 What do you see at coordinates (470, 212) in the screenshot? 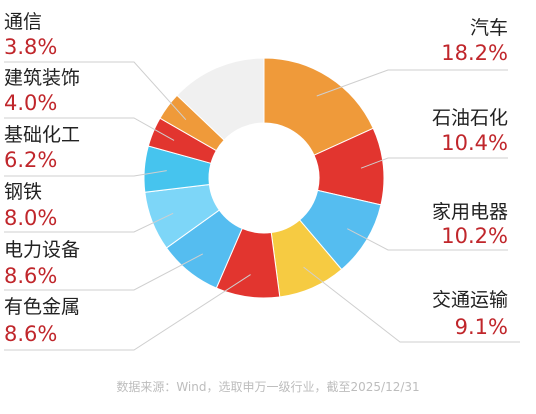
I see `slice-label: 家用电器` at bounding box center [470, 212].